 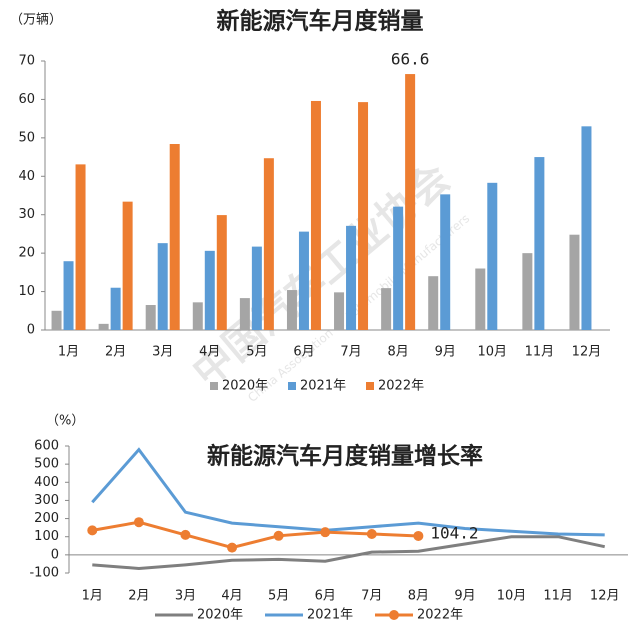 I want to click on y-tick-label: 100, so click(x=46, y=536).